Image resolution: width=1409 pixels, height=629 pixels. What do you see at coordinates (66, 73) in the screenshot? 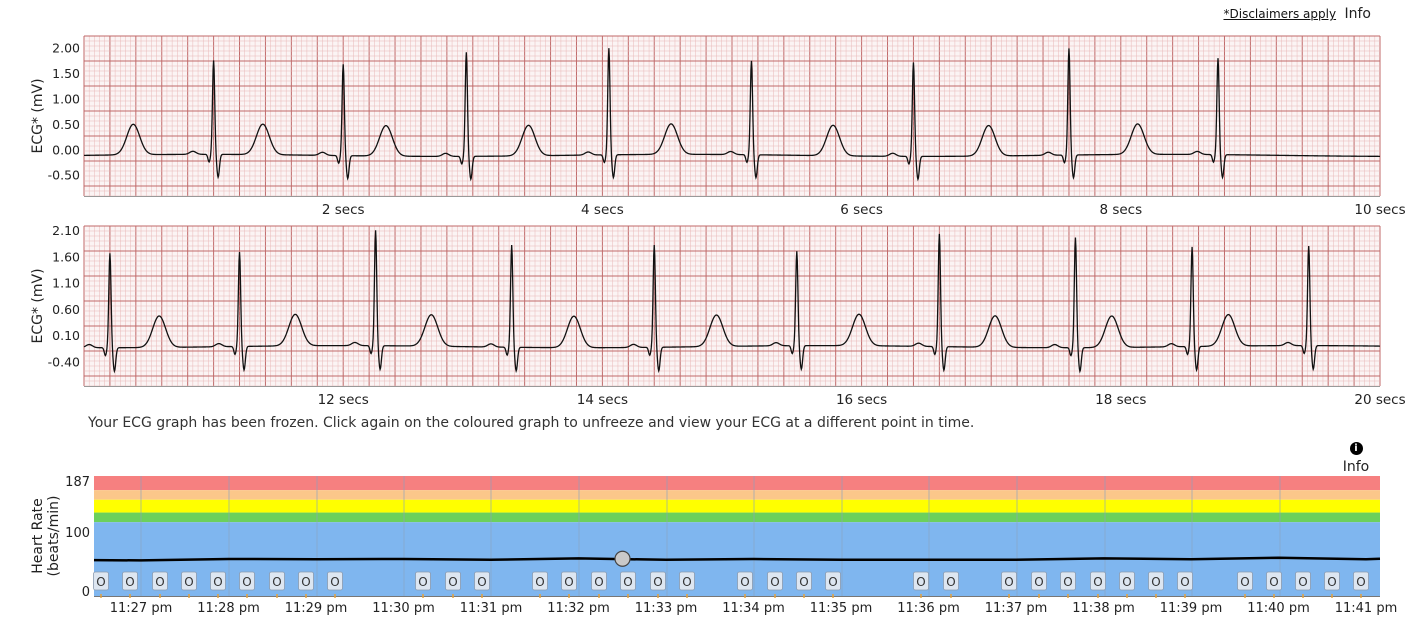
I see `y-tick-label: 1.50` at bounding box center [66, 73].